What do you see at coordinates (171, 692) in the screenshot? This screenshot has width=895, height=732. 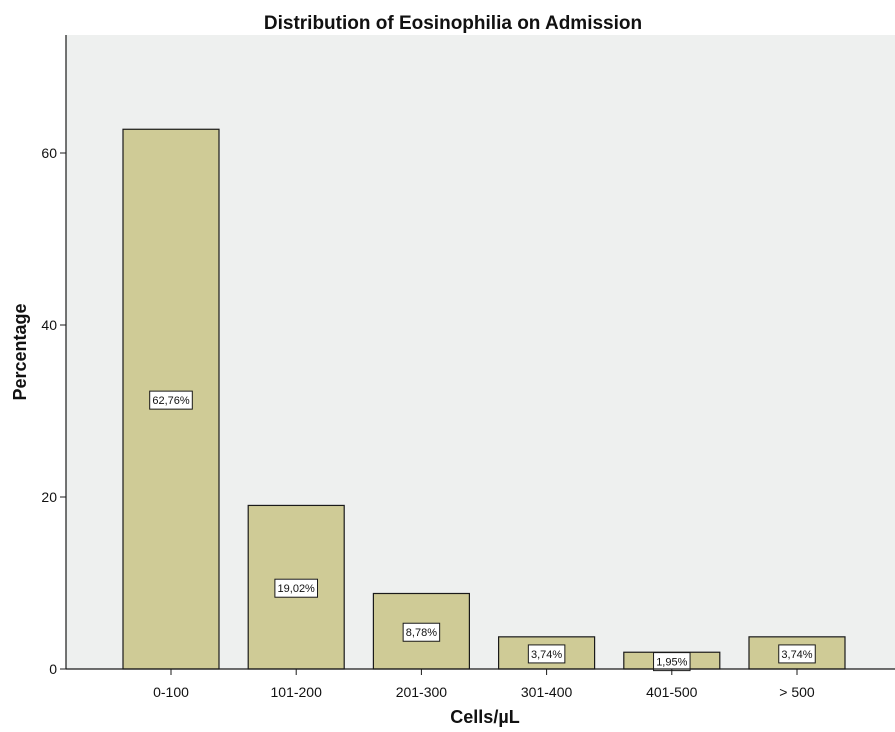 I see `x-tick-label: 0-100` at bounding box center [171, 692].